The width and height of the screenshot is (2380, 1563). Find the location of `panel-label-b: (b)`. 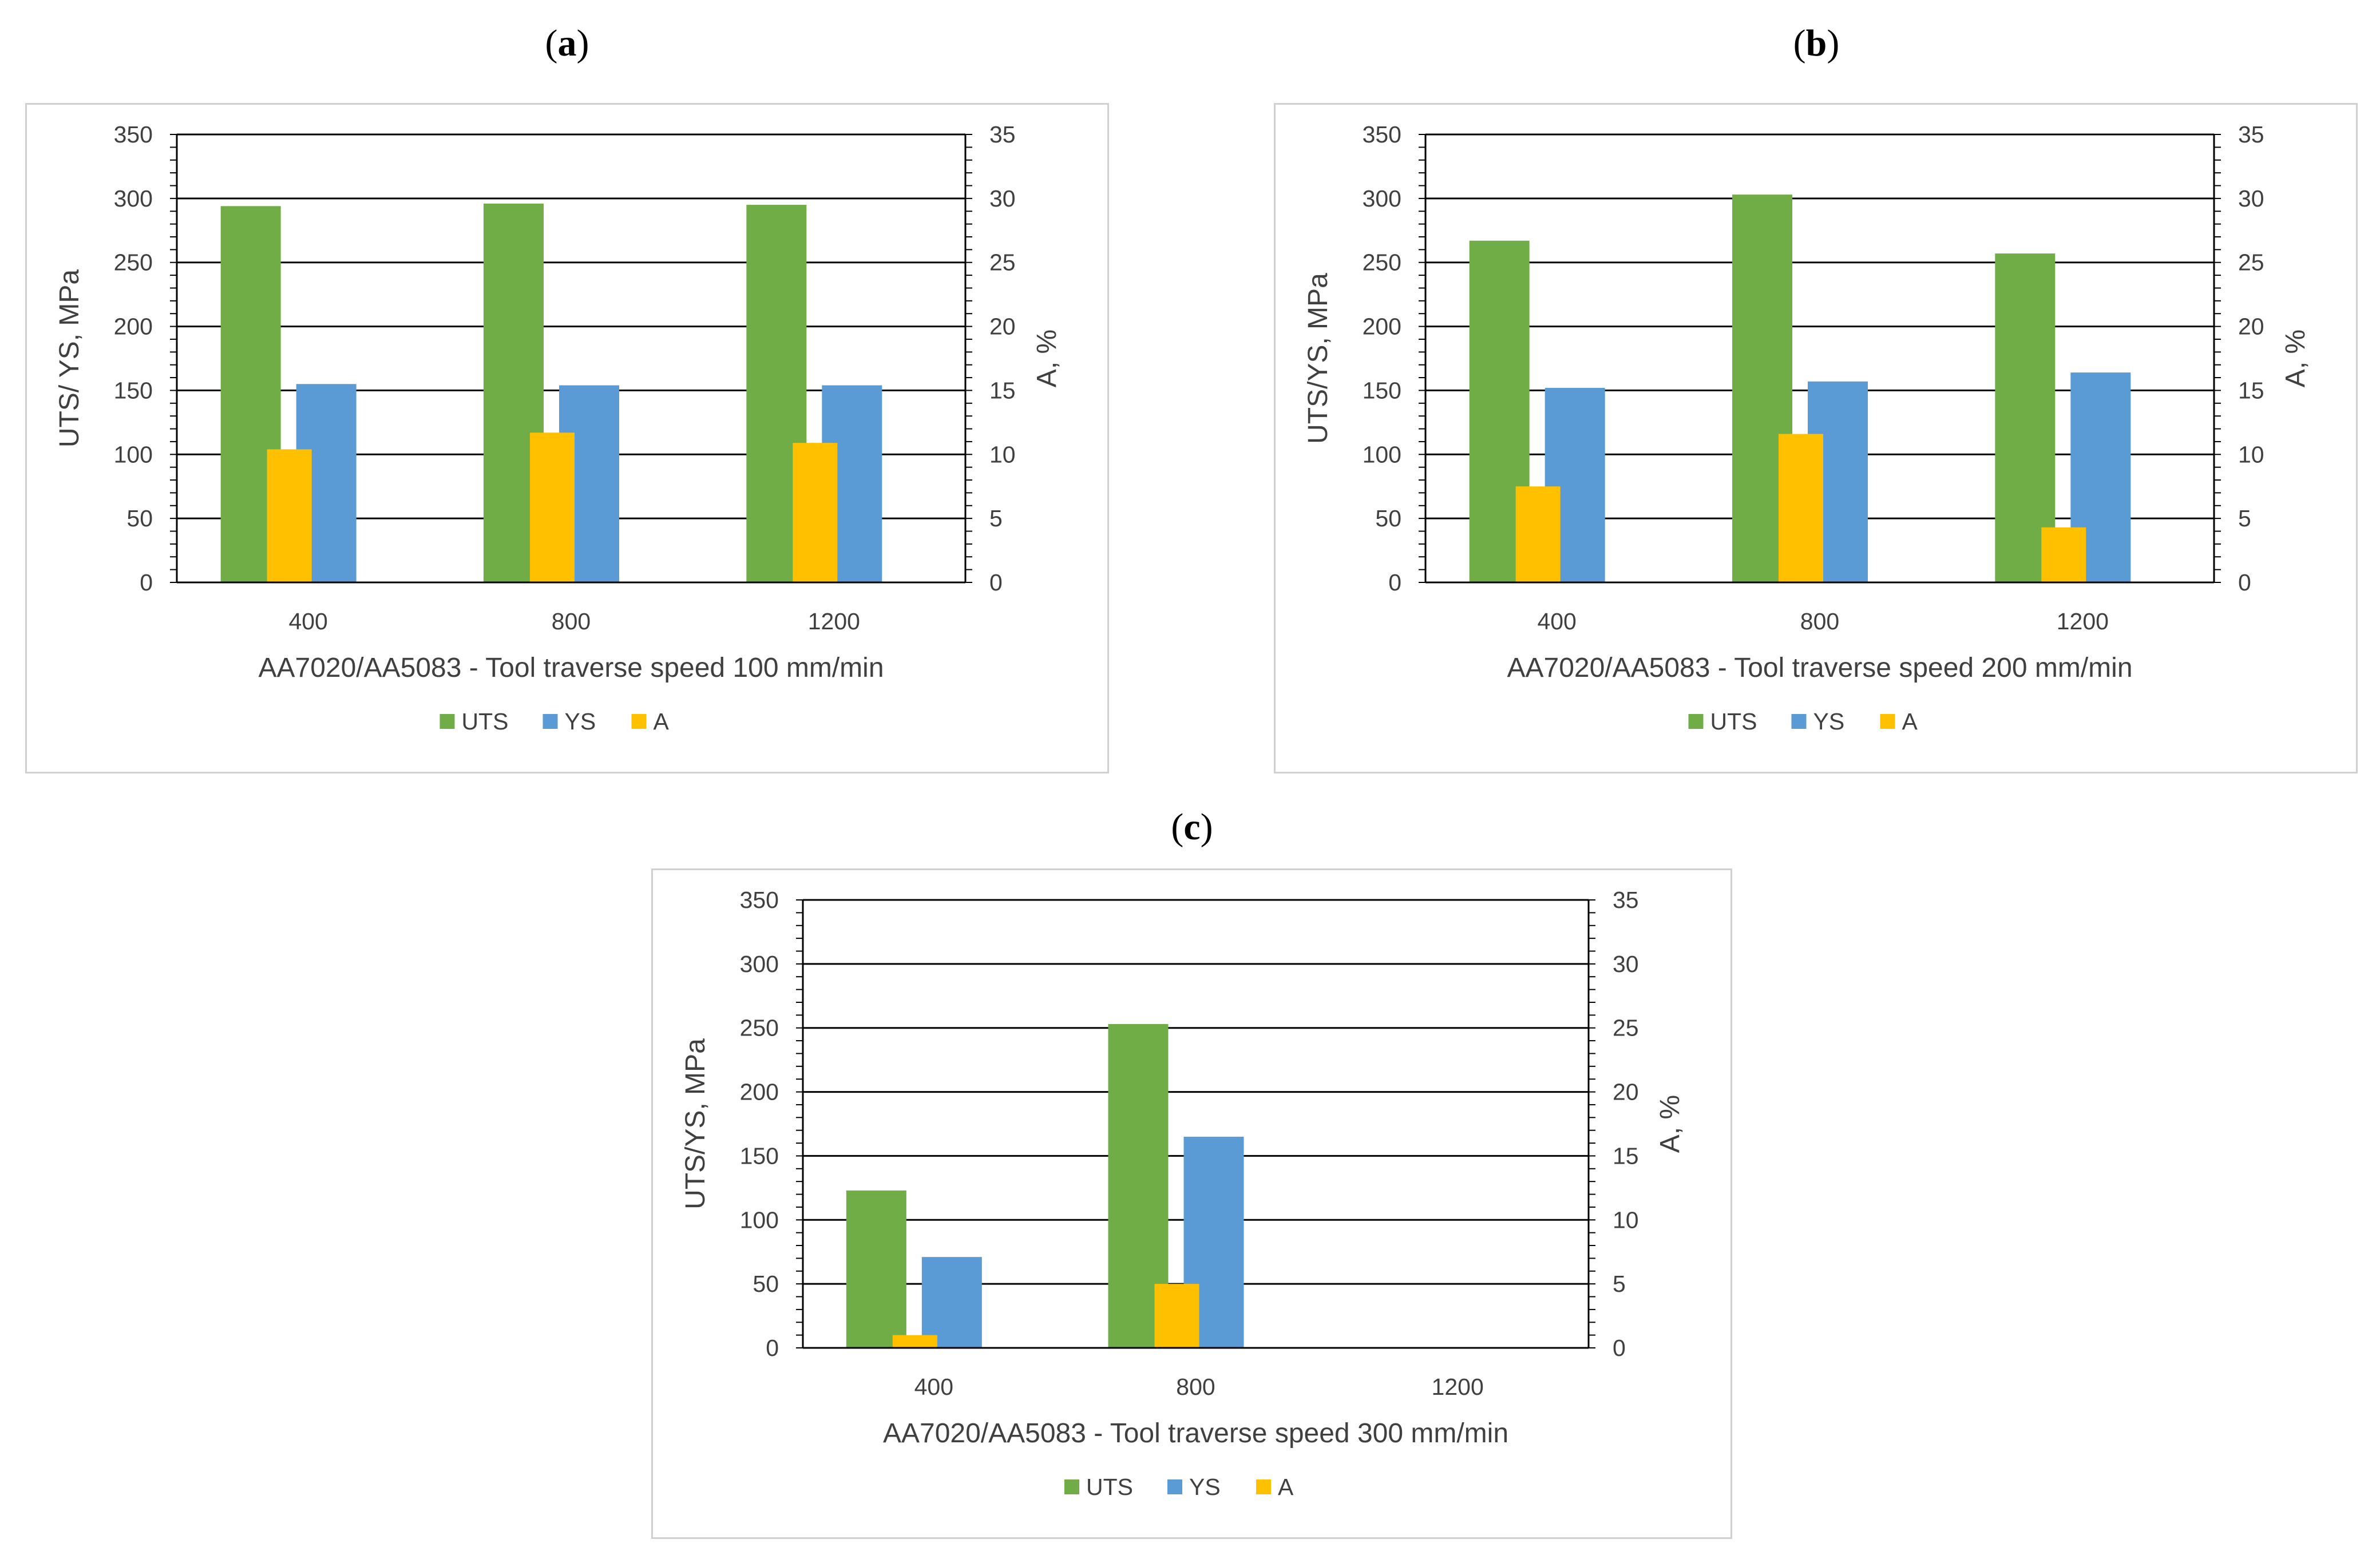

panel-label-b: (b) is located at coordinates (1816, 43).